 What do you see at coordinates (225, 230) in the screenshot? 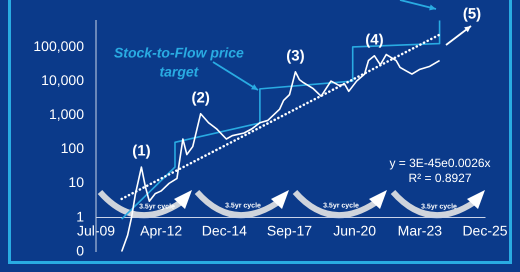
I see `x-tick-label: Dec-14` at bounding box center [225, 230].